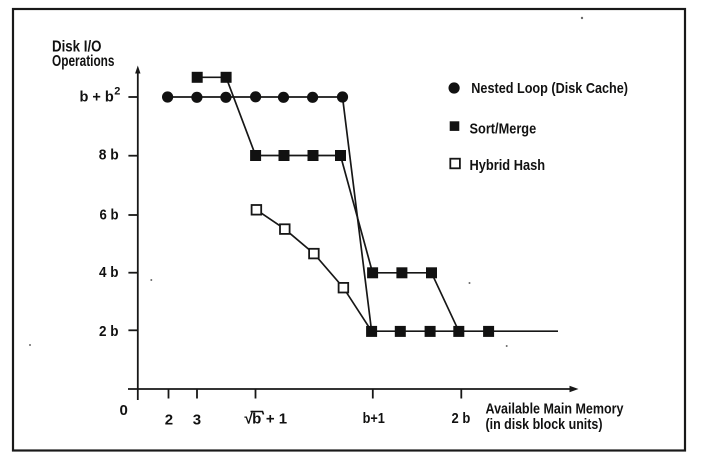  Describe the element at coordinates (374, 418) in the screenshot. I see `svg-text: b+1` at that location.